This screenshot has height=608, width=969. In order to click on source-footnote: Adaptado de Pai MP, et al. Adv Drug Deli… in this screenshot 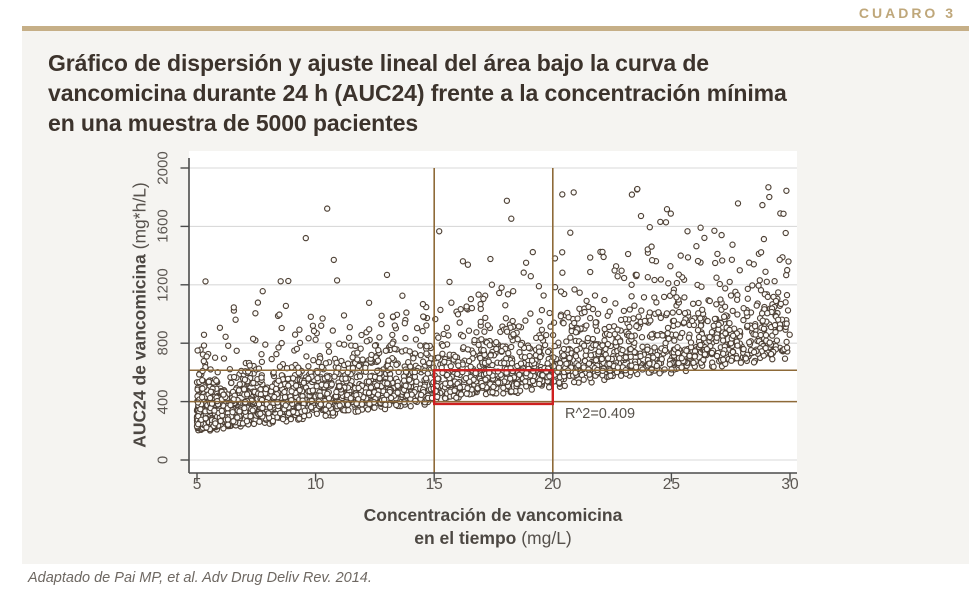, I will do `click(200, 578)`.